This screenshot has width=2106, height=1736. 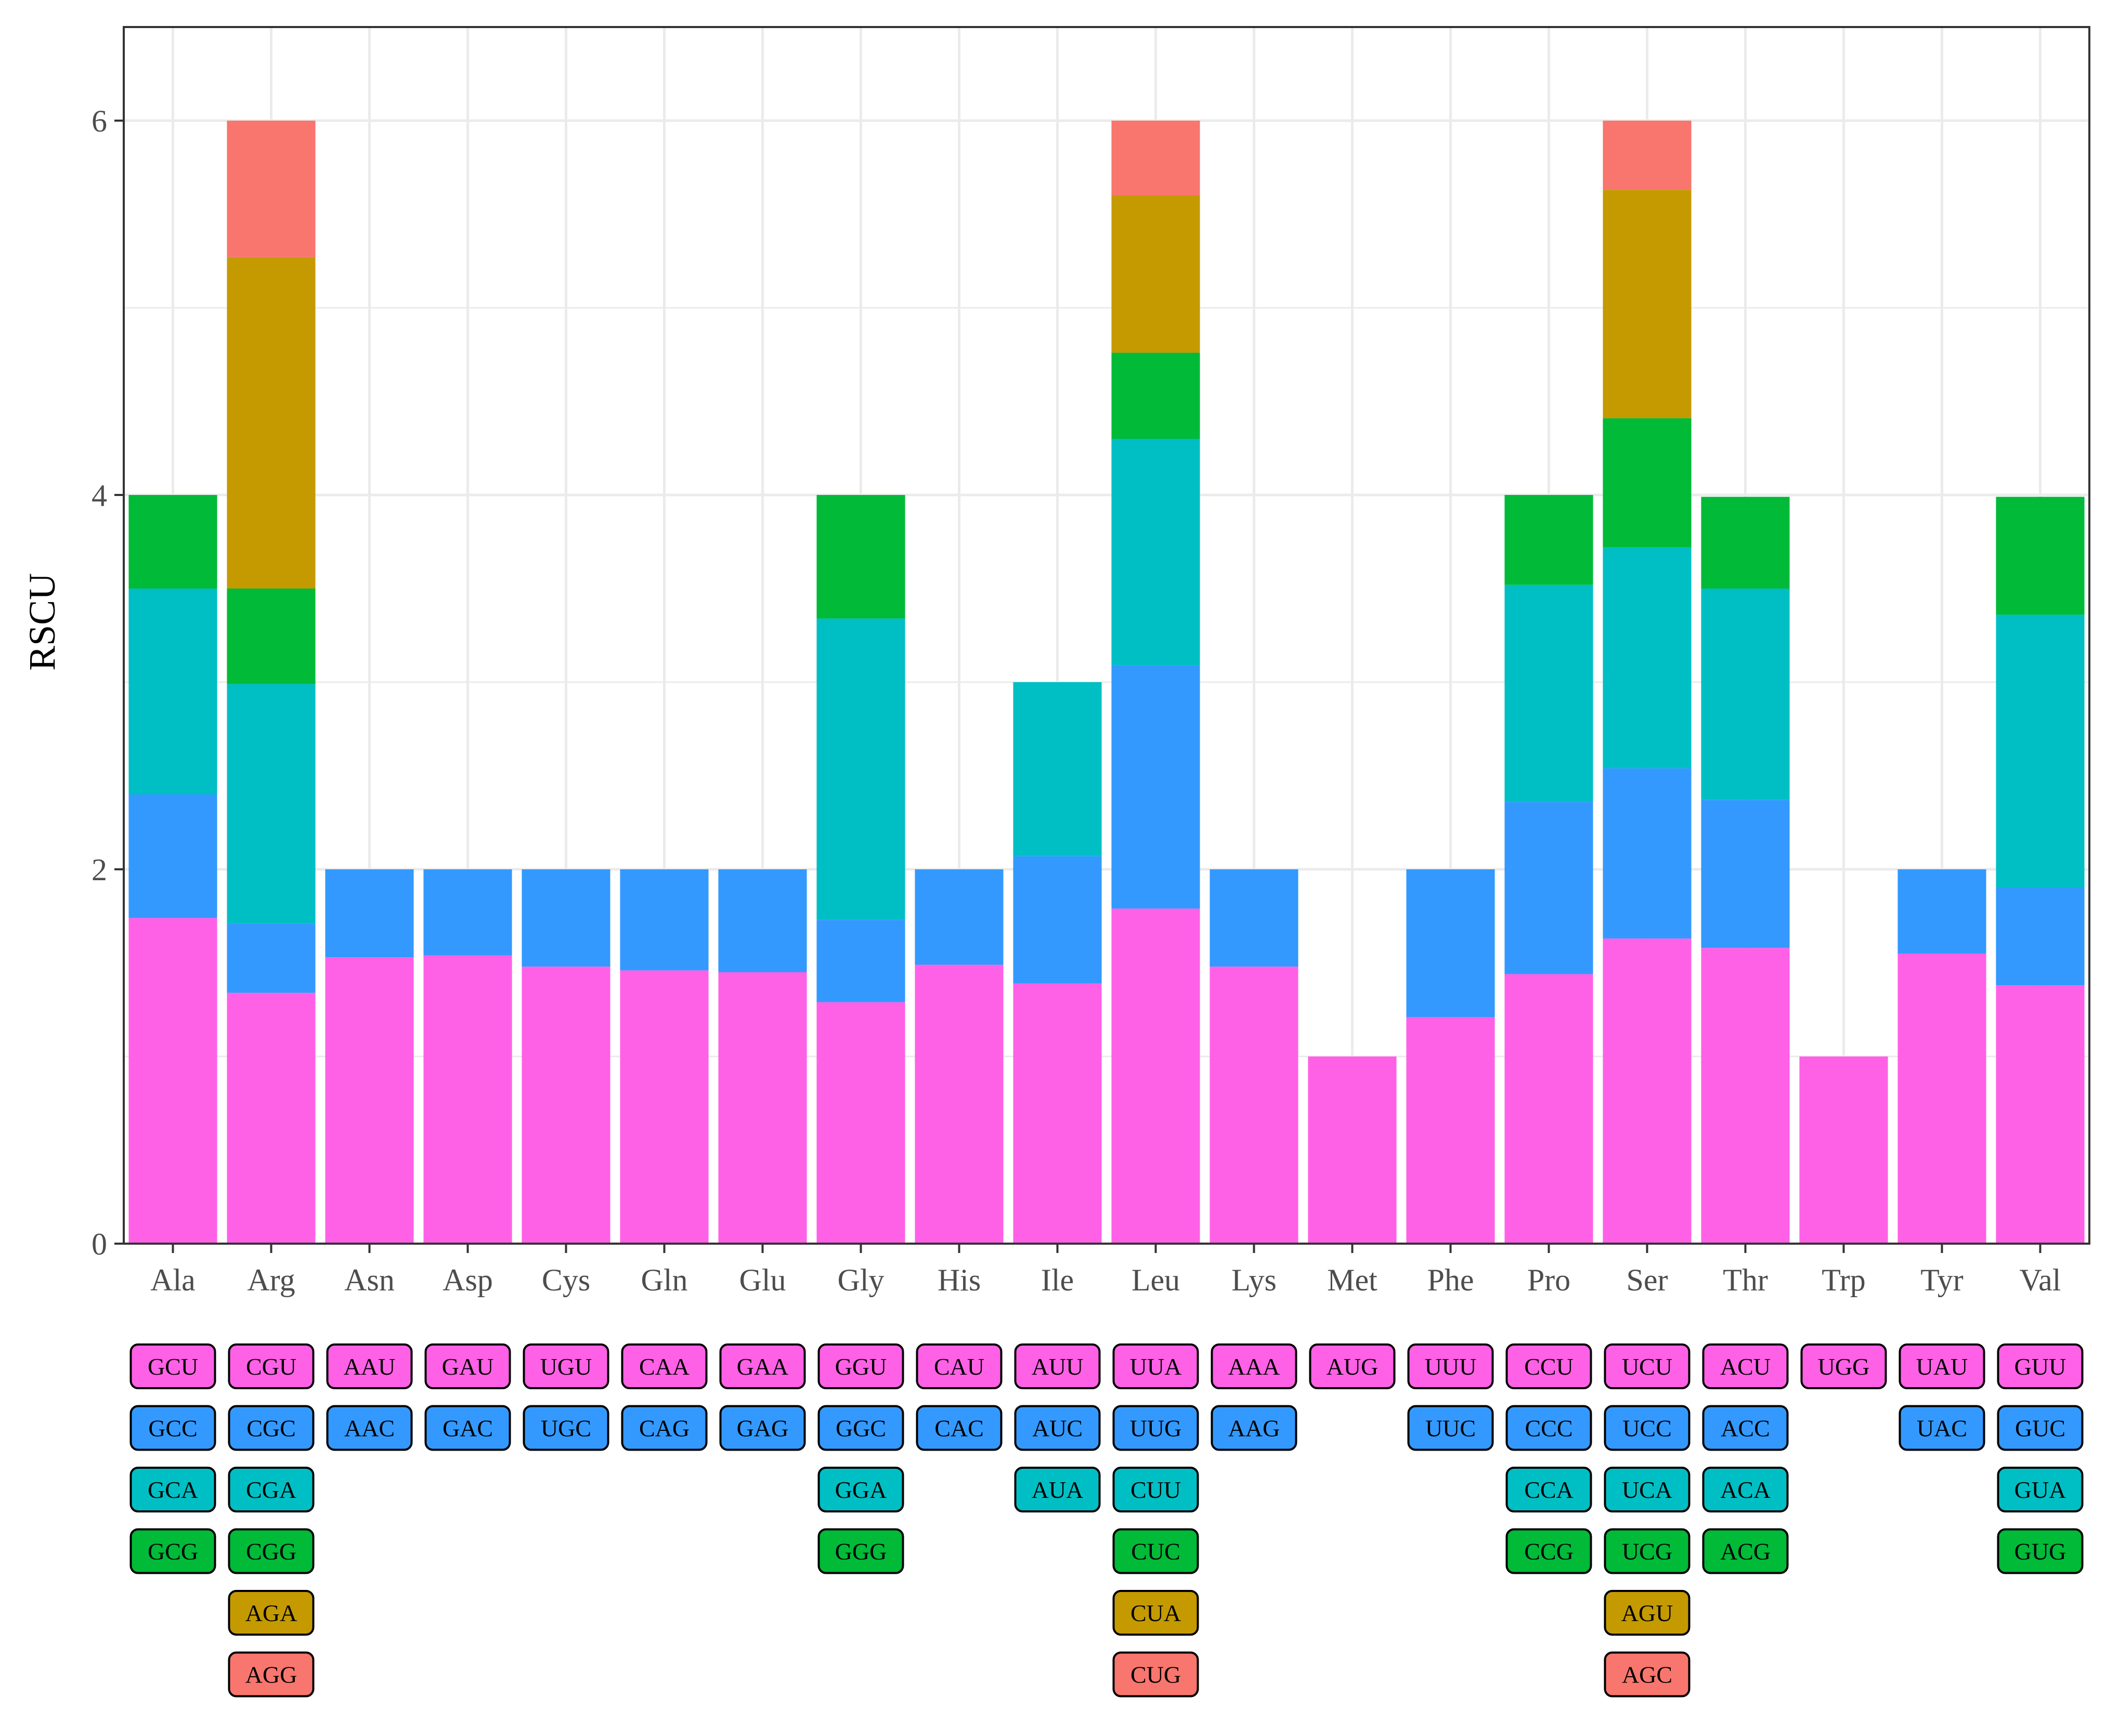 I want to click on codon-box-cag: CAG, so click(x=665, y=1428).